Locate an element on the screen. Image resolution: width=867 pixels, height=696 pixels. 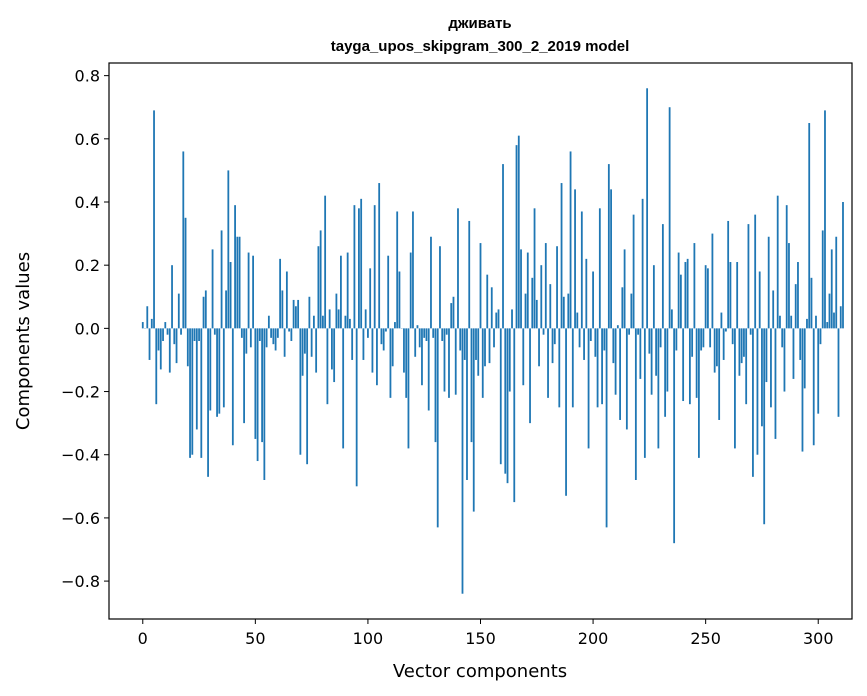
y-tick-label: 0.6 is located at coordinates (87, 139).